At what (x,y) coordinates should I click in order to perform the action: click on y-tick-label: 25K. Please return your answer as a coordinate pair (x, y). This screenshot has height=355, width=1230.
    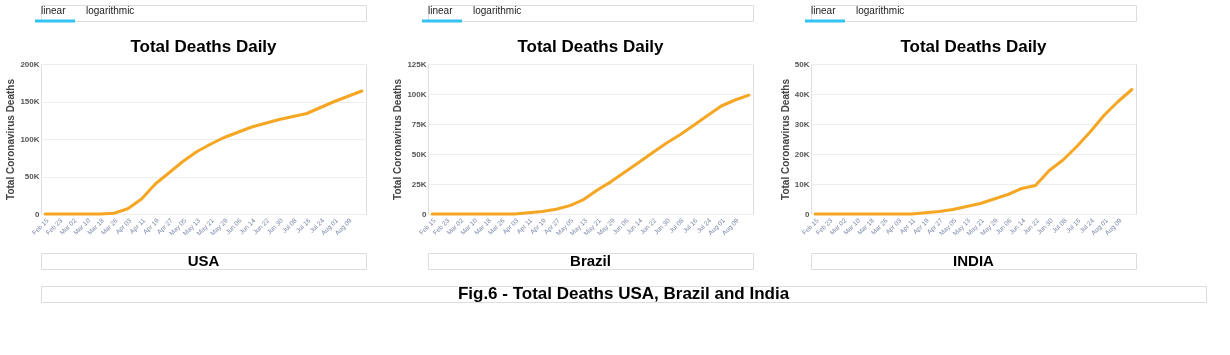
    Looking at the image, I should click on (419, 184).